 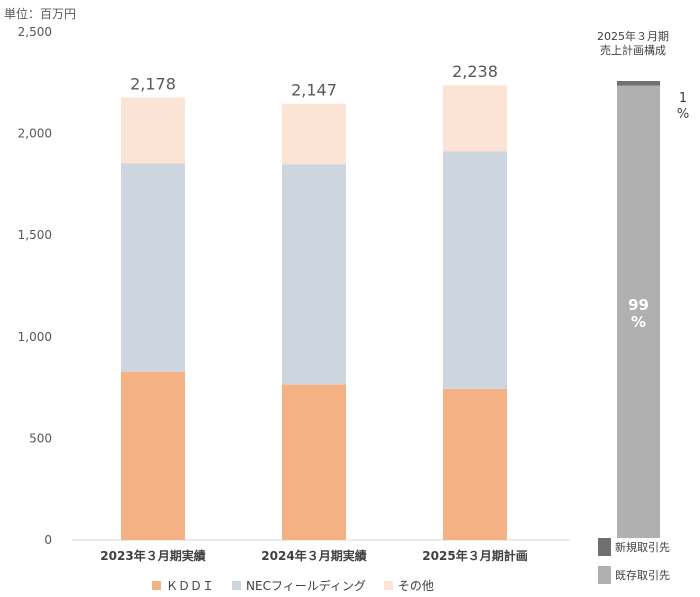 I want to click on legend-item: その他, so click(x=408, y=585).